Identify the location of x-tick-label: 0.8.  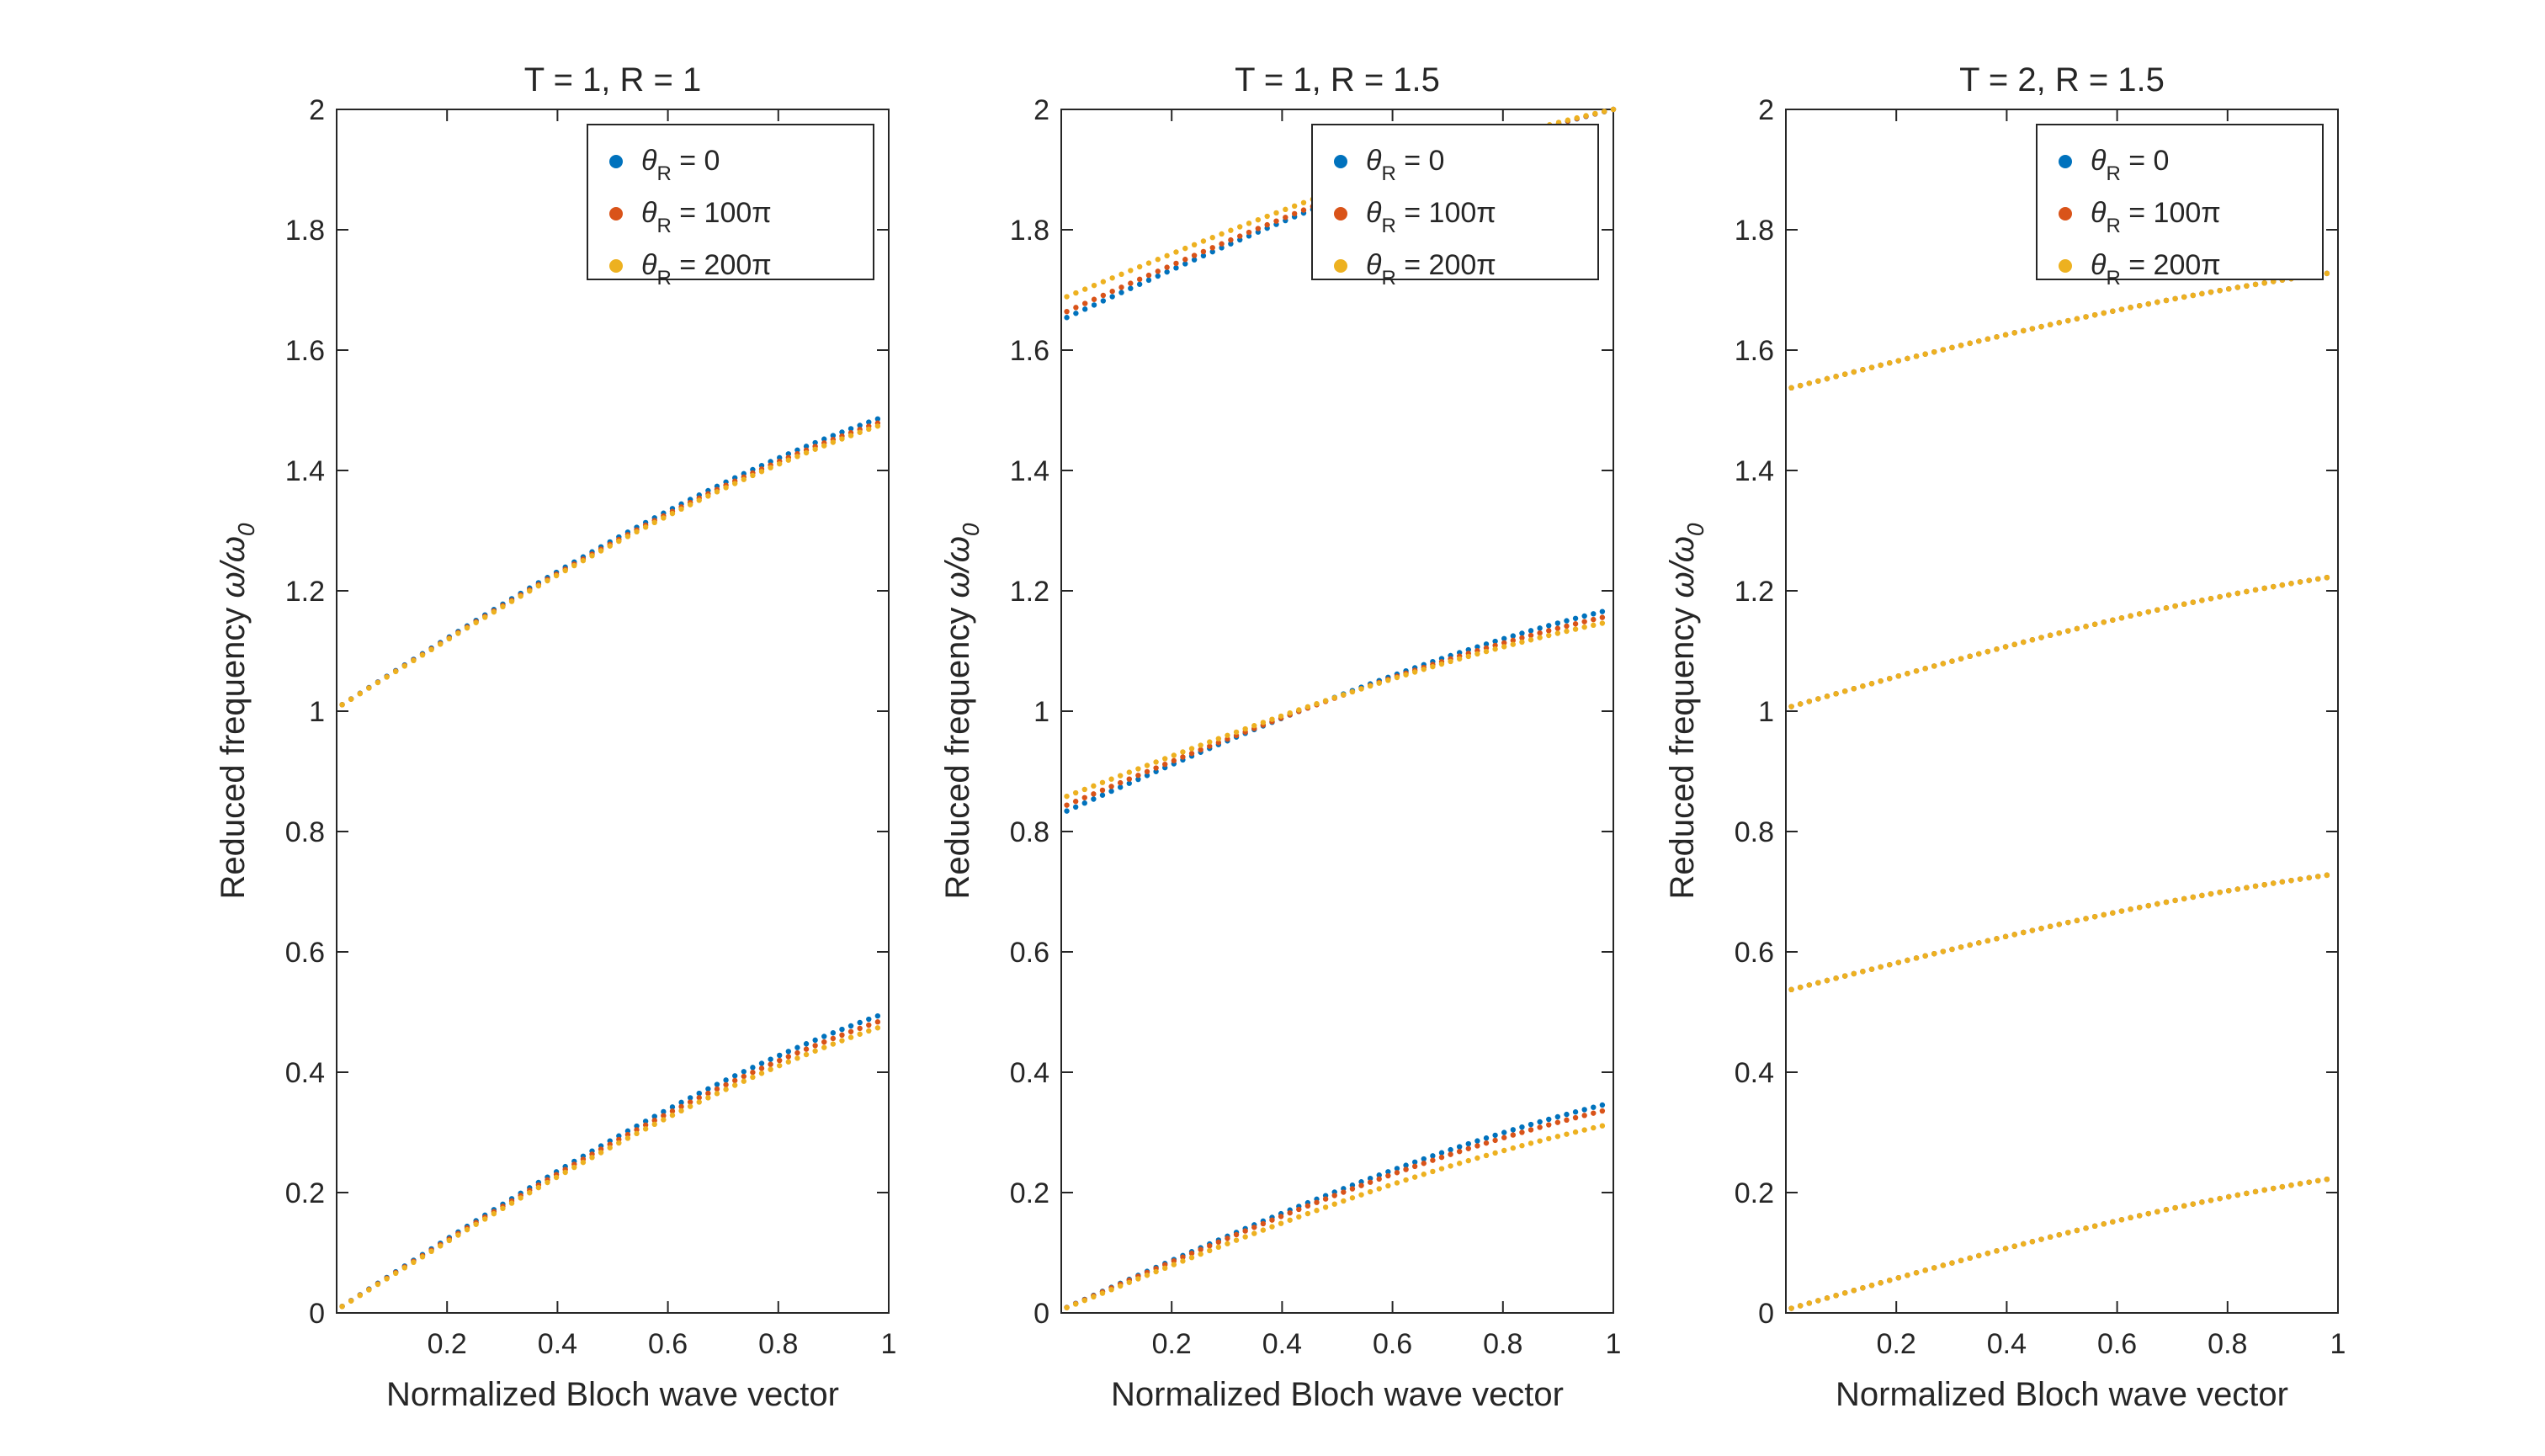
(1502, 1344).